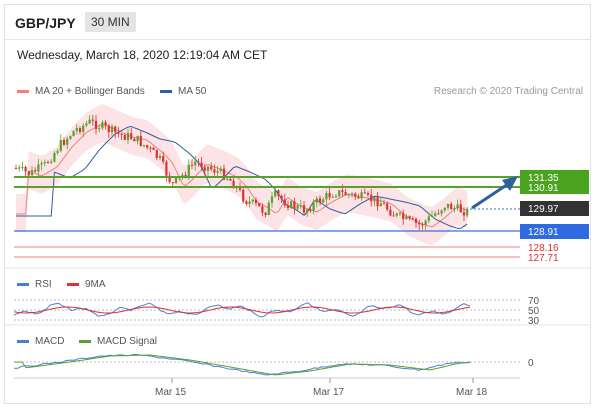 This screenshot has width=597, height=408. What do you see at coordinates (23, 341) in the screenshot?
I see `macd-swatch` at bounding box center [23, 341].